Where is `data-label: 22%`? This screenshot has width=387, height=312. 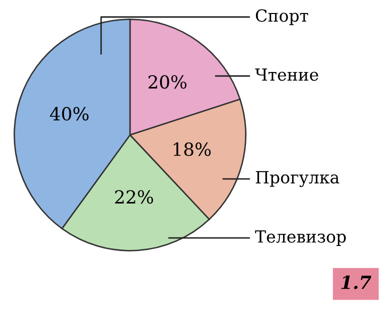
data-label: 22% is located at coordinates (134, 197).